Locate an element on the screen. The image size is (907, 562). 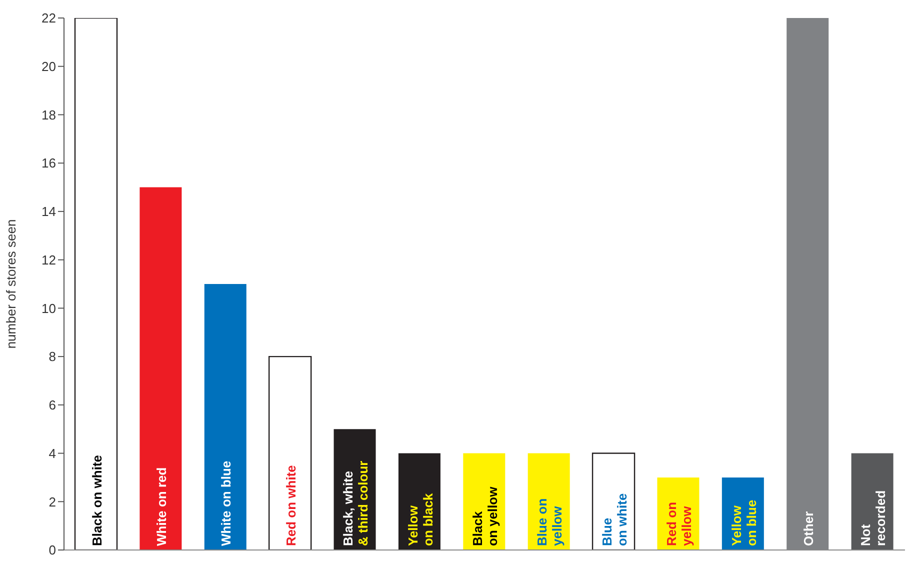
x-tick-label: Other is located at coordinates (808, 528).